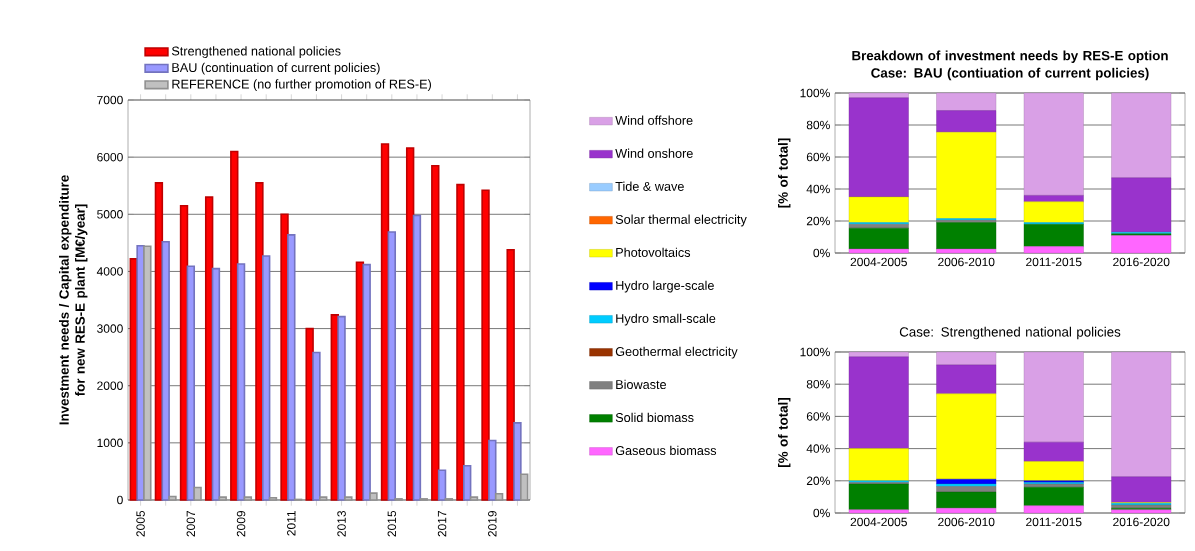 The width and height of the screenshot is (1195, 551). I want to click on legend-label: Wind offshore, so click(654, 120).